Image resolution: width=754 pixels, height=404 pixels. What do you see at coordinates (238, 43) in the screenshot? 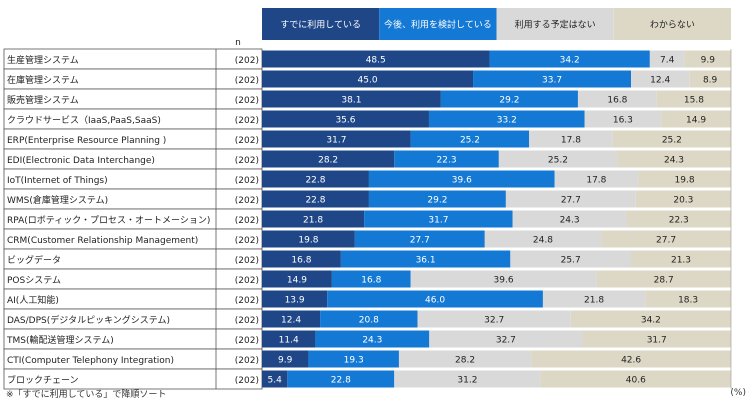
I see `n-header: n` at bounding box center [238, 43].